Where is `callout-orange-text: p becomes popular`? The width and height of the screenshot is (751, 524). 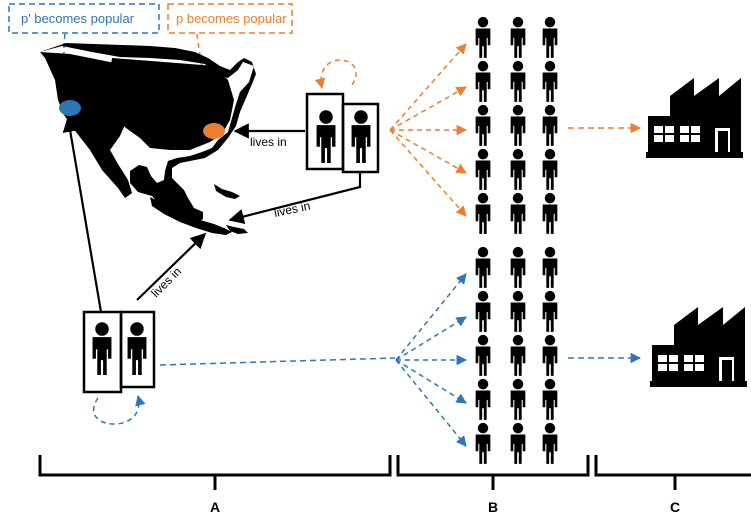
callout-orange-text: p becomes popular is located at coordinates (231, 18).